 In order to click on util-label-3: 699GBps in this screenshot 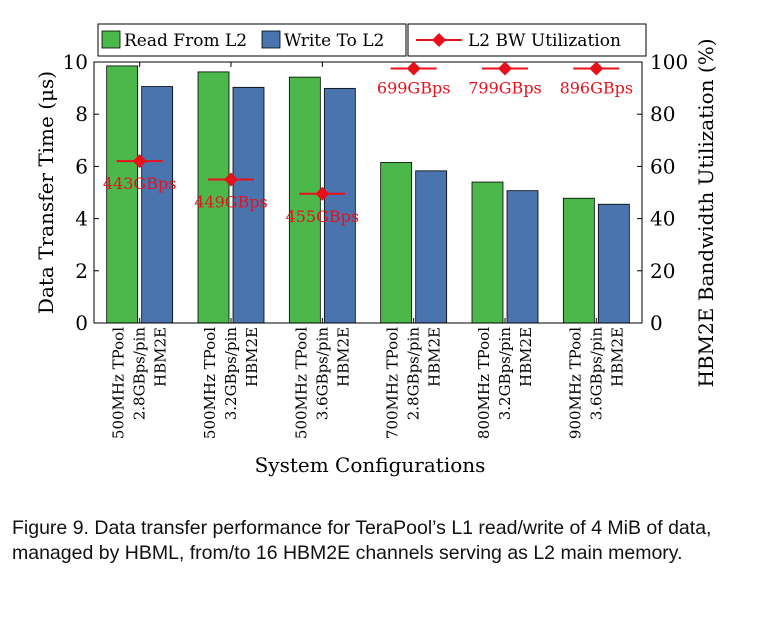, I will do `click(414, 88)`.